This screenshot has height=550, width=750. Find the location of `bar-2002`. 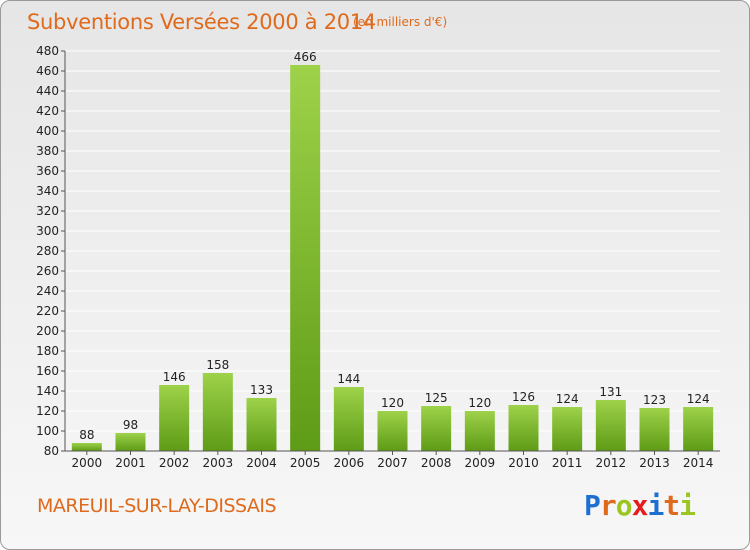

bar-2002 is located at coordinates (174, 418).